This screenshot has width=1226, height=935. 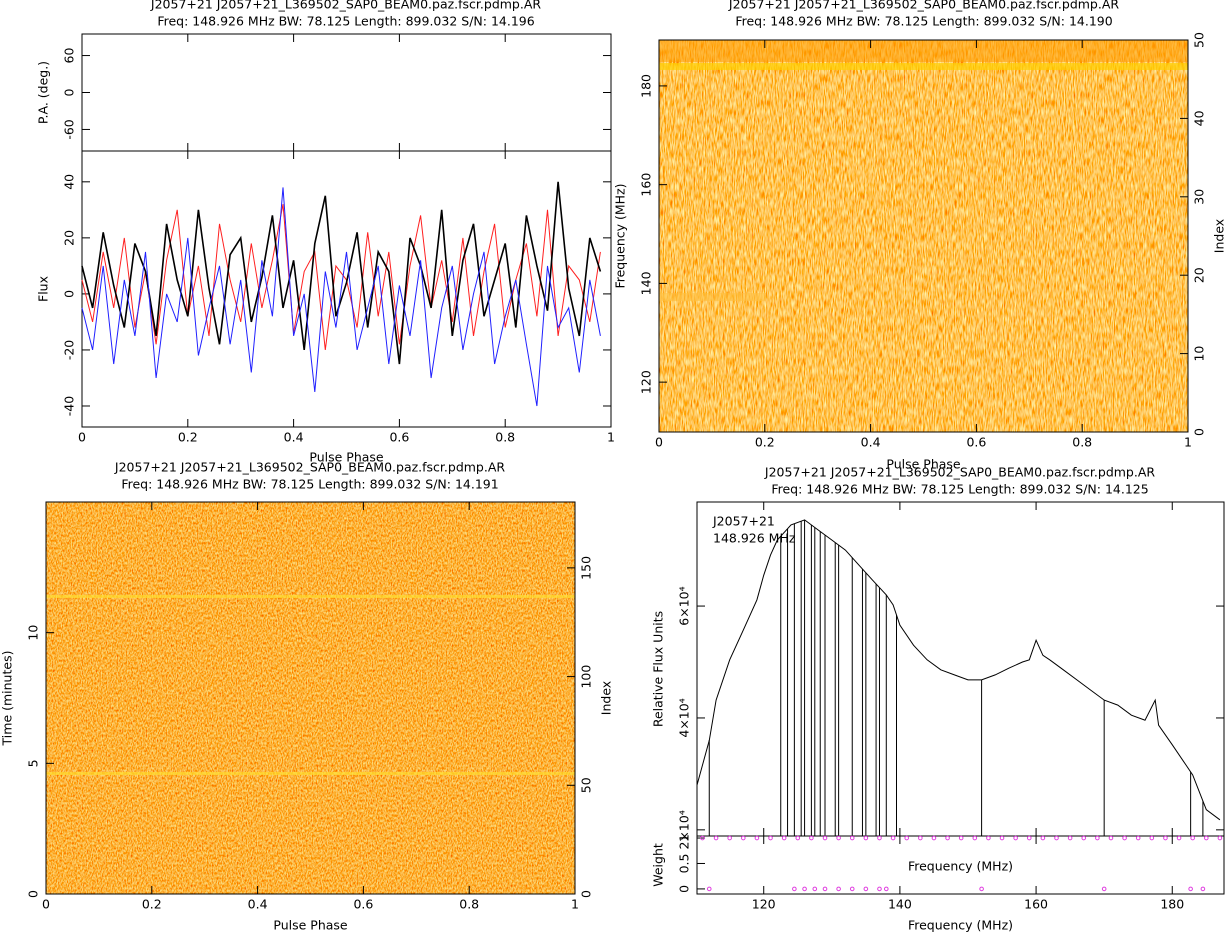 I want to click on y-tick-label: -40, so click(x=69, y=406).